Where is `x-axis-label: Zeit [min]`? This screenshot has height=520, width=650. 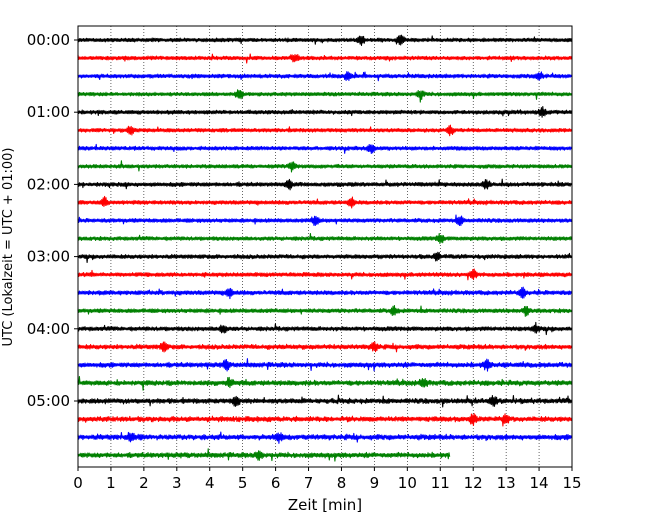 x-axis-label: Zeit [min] is located at coordinates (325, 505).